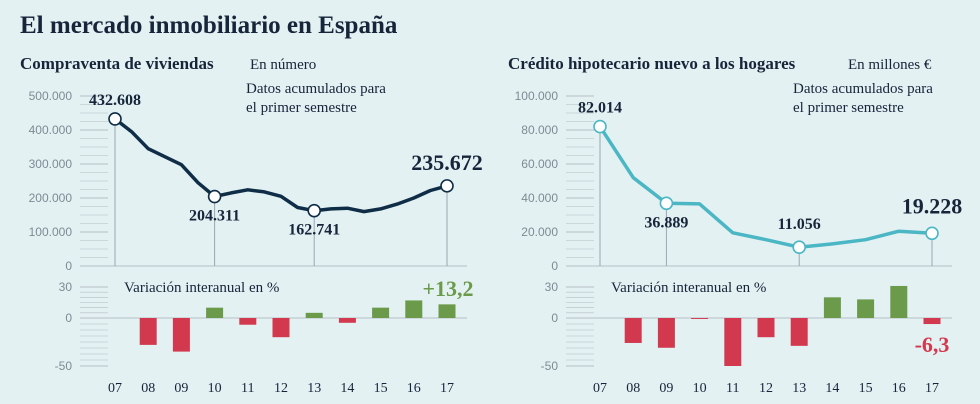 The image size is (980, 404). Describe the element at coordinates (848, 108) in the screenshot. I see `note-right-line2: el primer semestre` at that location.